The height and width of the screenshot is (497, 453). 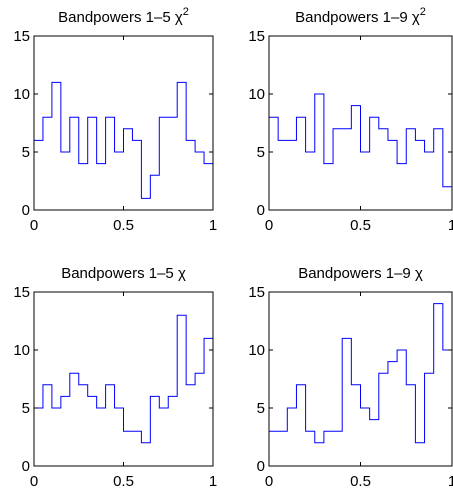 I want to click on chart-title: Bandpowers 1–5 χ, so click(x=123, y=273).